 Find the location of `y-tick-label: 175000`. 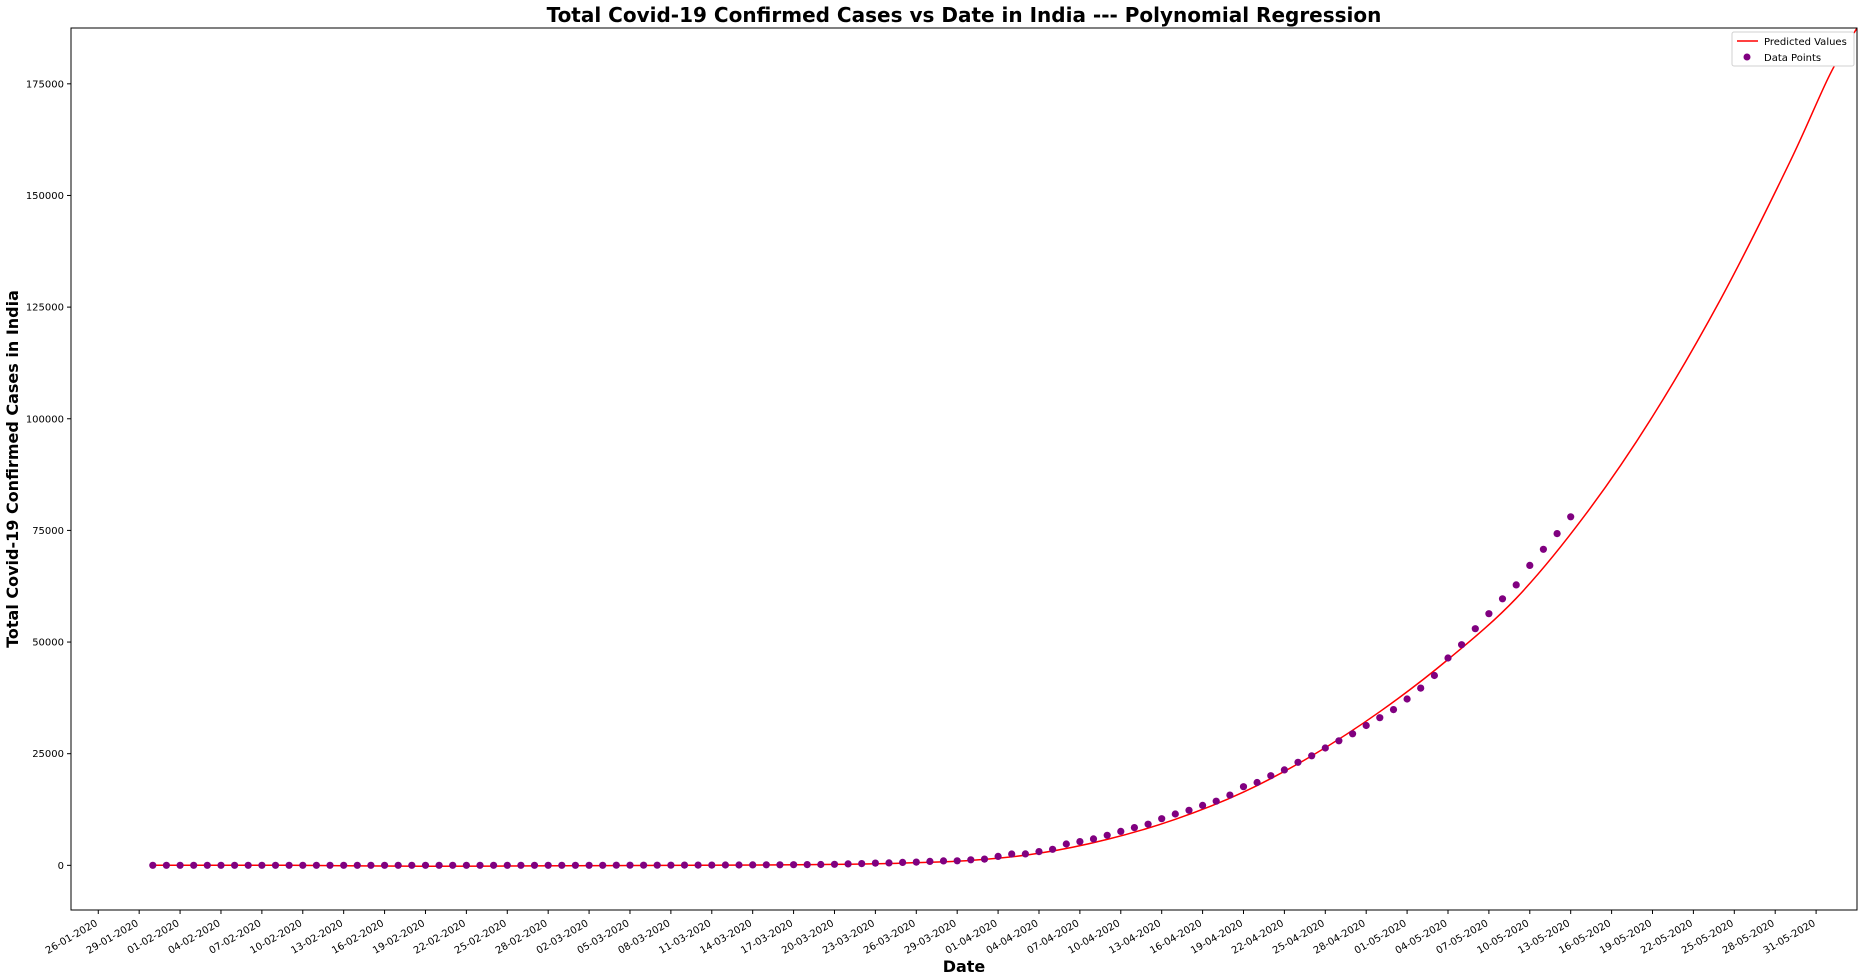

y-tick-label: 175000 is located at coordinates (45, 84).